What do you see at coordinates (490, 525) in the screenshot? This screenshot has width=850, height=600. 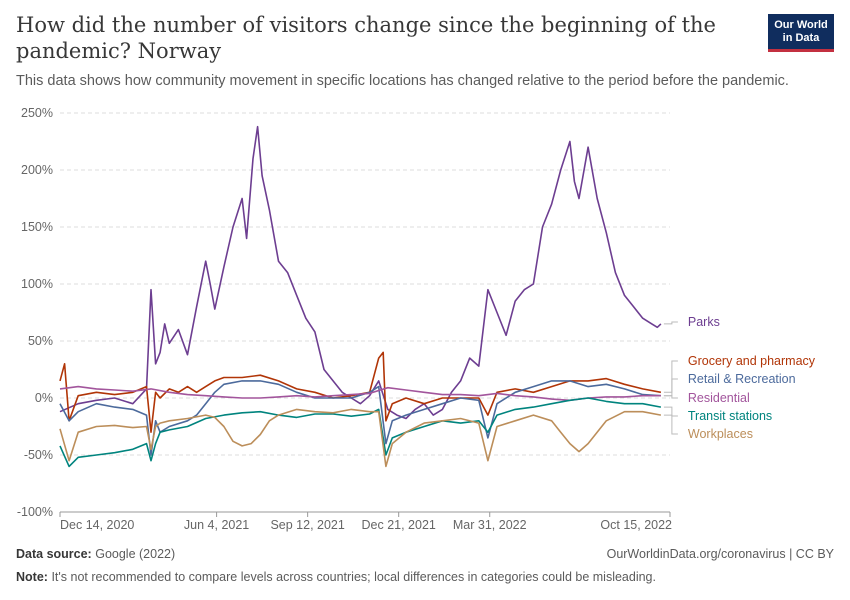 I see `x-tick-label: Mar 31, 2022` at bounding box center [490, 525].